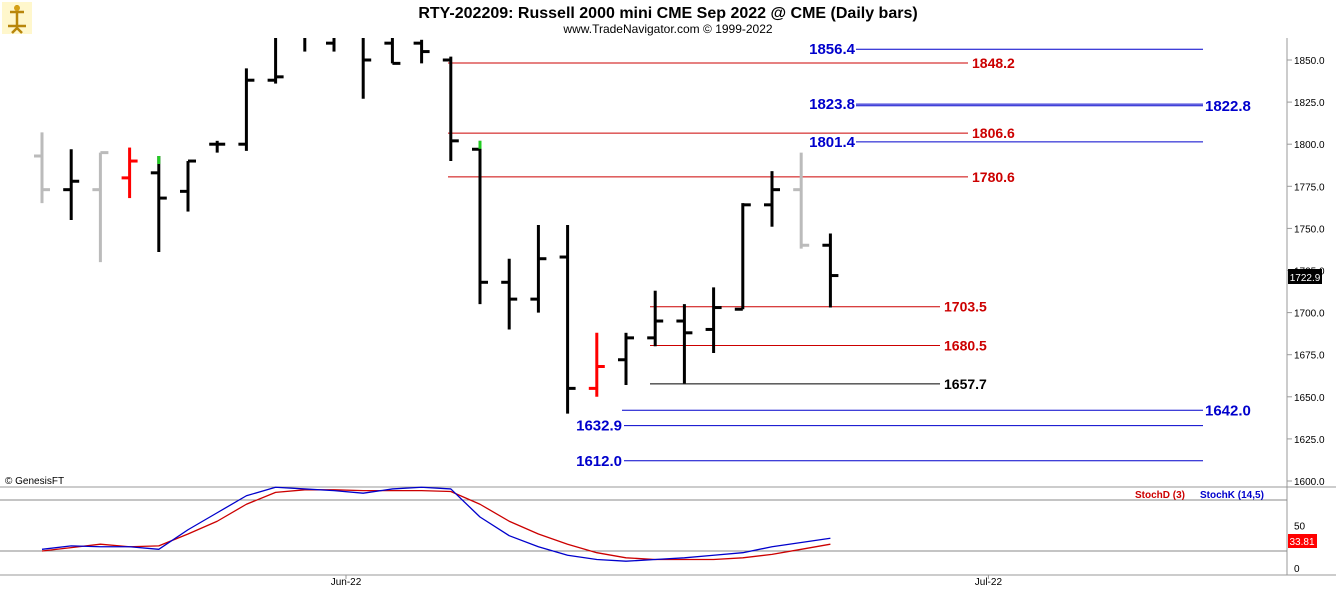 Image resolution: width=1336 pixels, height=591 pixels. What do you see at coordinates (1309, 61) in the screenshot?
I see `price-tick-label: 1850.0` at bounding box center [1309, 61].